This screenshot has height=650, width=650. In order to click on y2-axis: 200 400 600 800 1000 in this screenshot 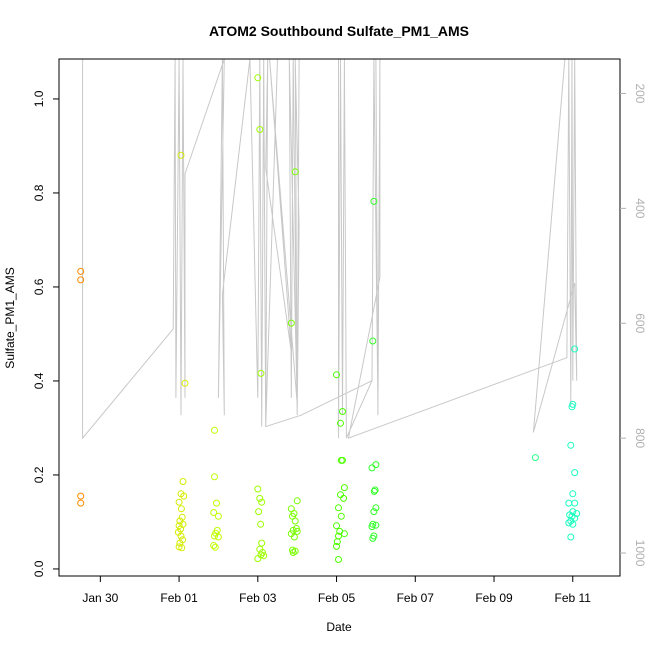, I will do `click(633, 325)`.